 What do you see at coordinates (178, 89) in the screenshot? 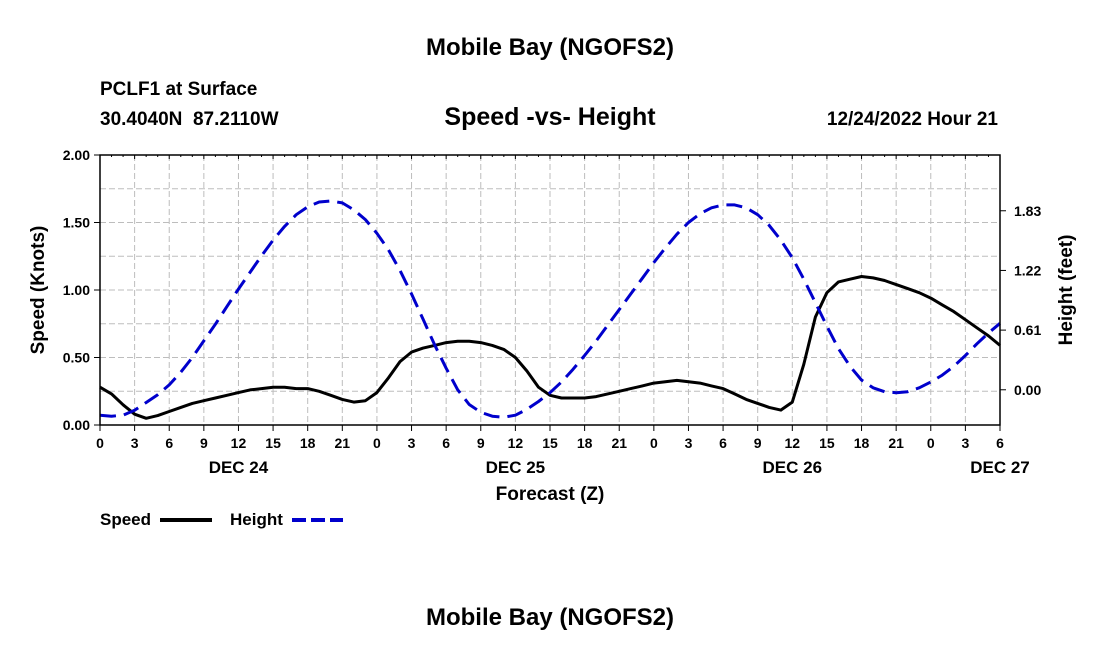
I see `station-label: PCLF1 at Surface` at bounding box center [178, 89].